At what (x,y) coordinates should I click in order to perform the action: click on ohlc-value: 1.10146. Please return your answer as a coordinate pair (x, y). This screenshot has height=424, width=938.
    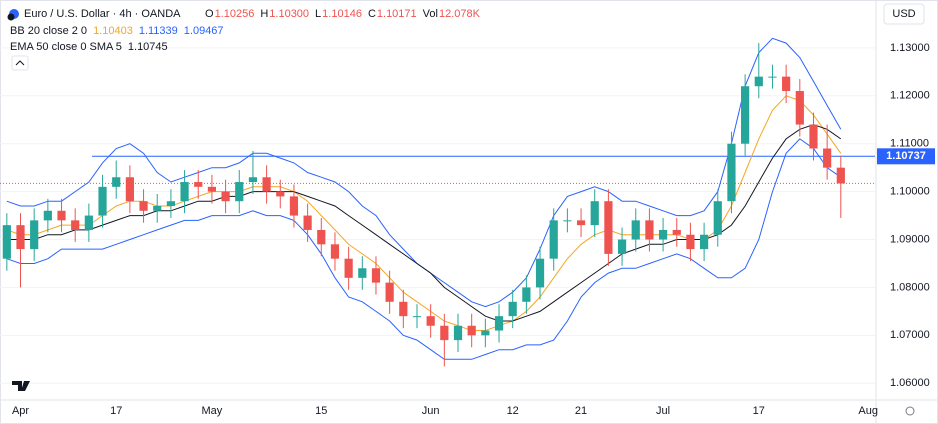
    Looking at the image, I should click on (342, 14).